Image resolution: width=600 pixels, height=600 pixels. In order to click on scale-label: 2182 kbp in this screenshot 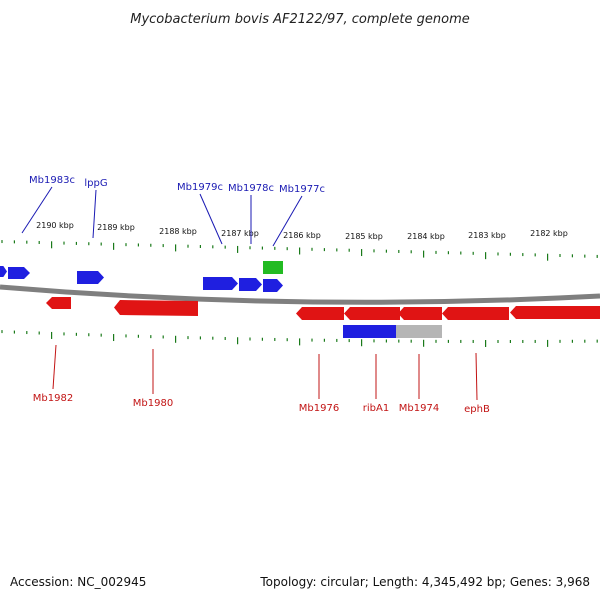, I will do `click(549, 233)`.